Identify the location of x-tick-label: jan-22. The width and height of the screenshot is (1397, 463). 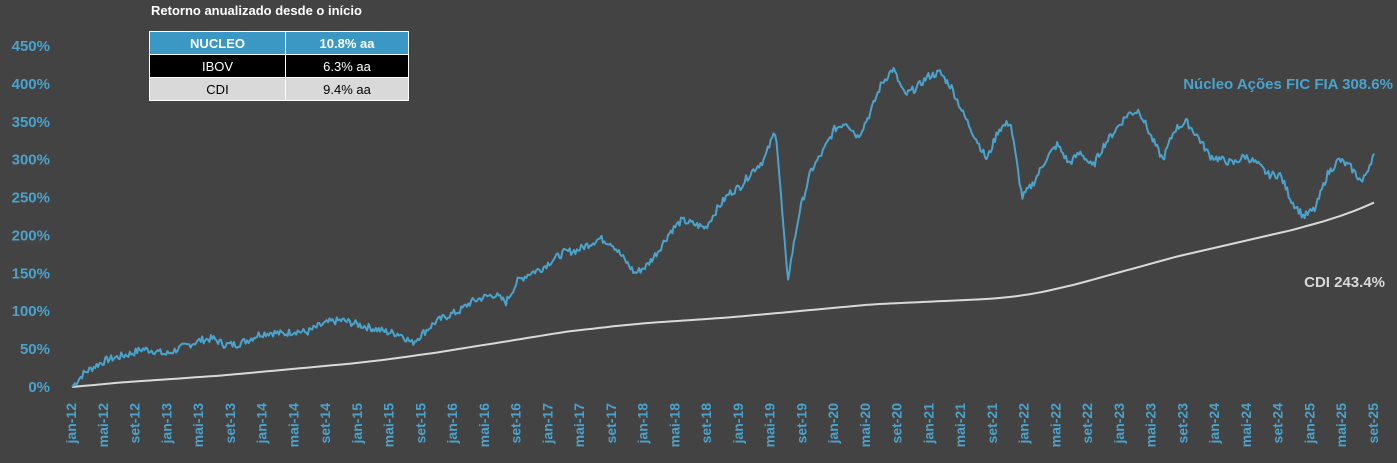
(1024, 424).